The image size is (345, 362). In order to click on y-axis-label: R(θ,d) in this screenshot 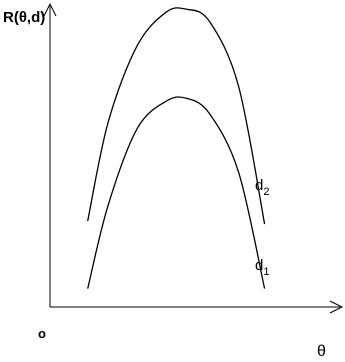, I will do `click(24, 17)`.